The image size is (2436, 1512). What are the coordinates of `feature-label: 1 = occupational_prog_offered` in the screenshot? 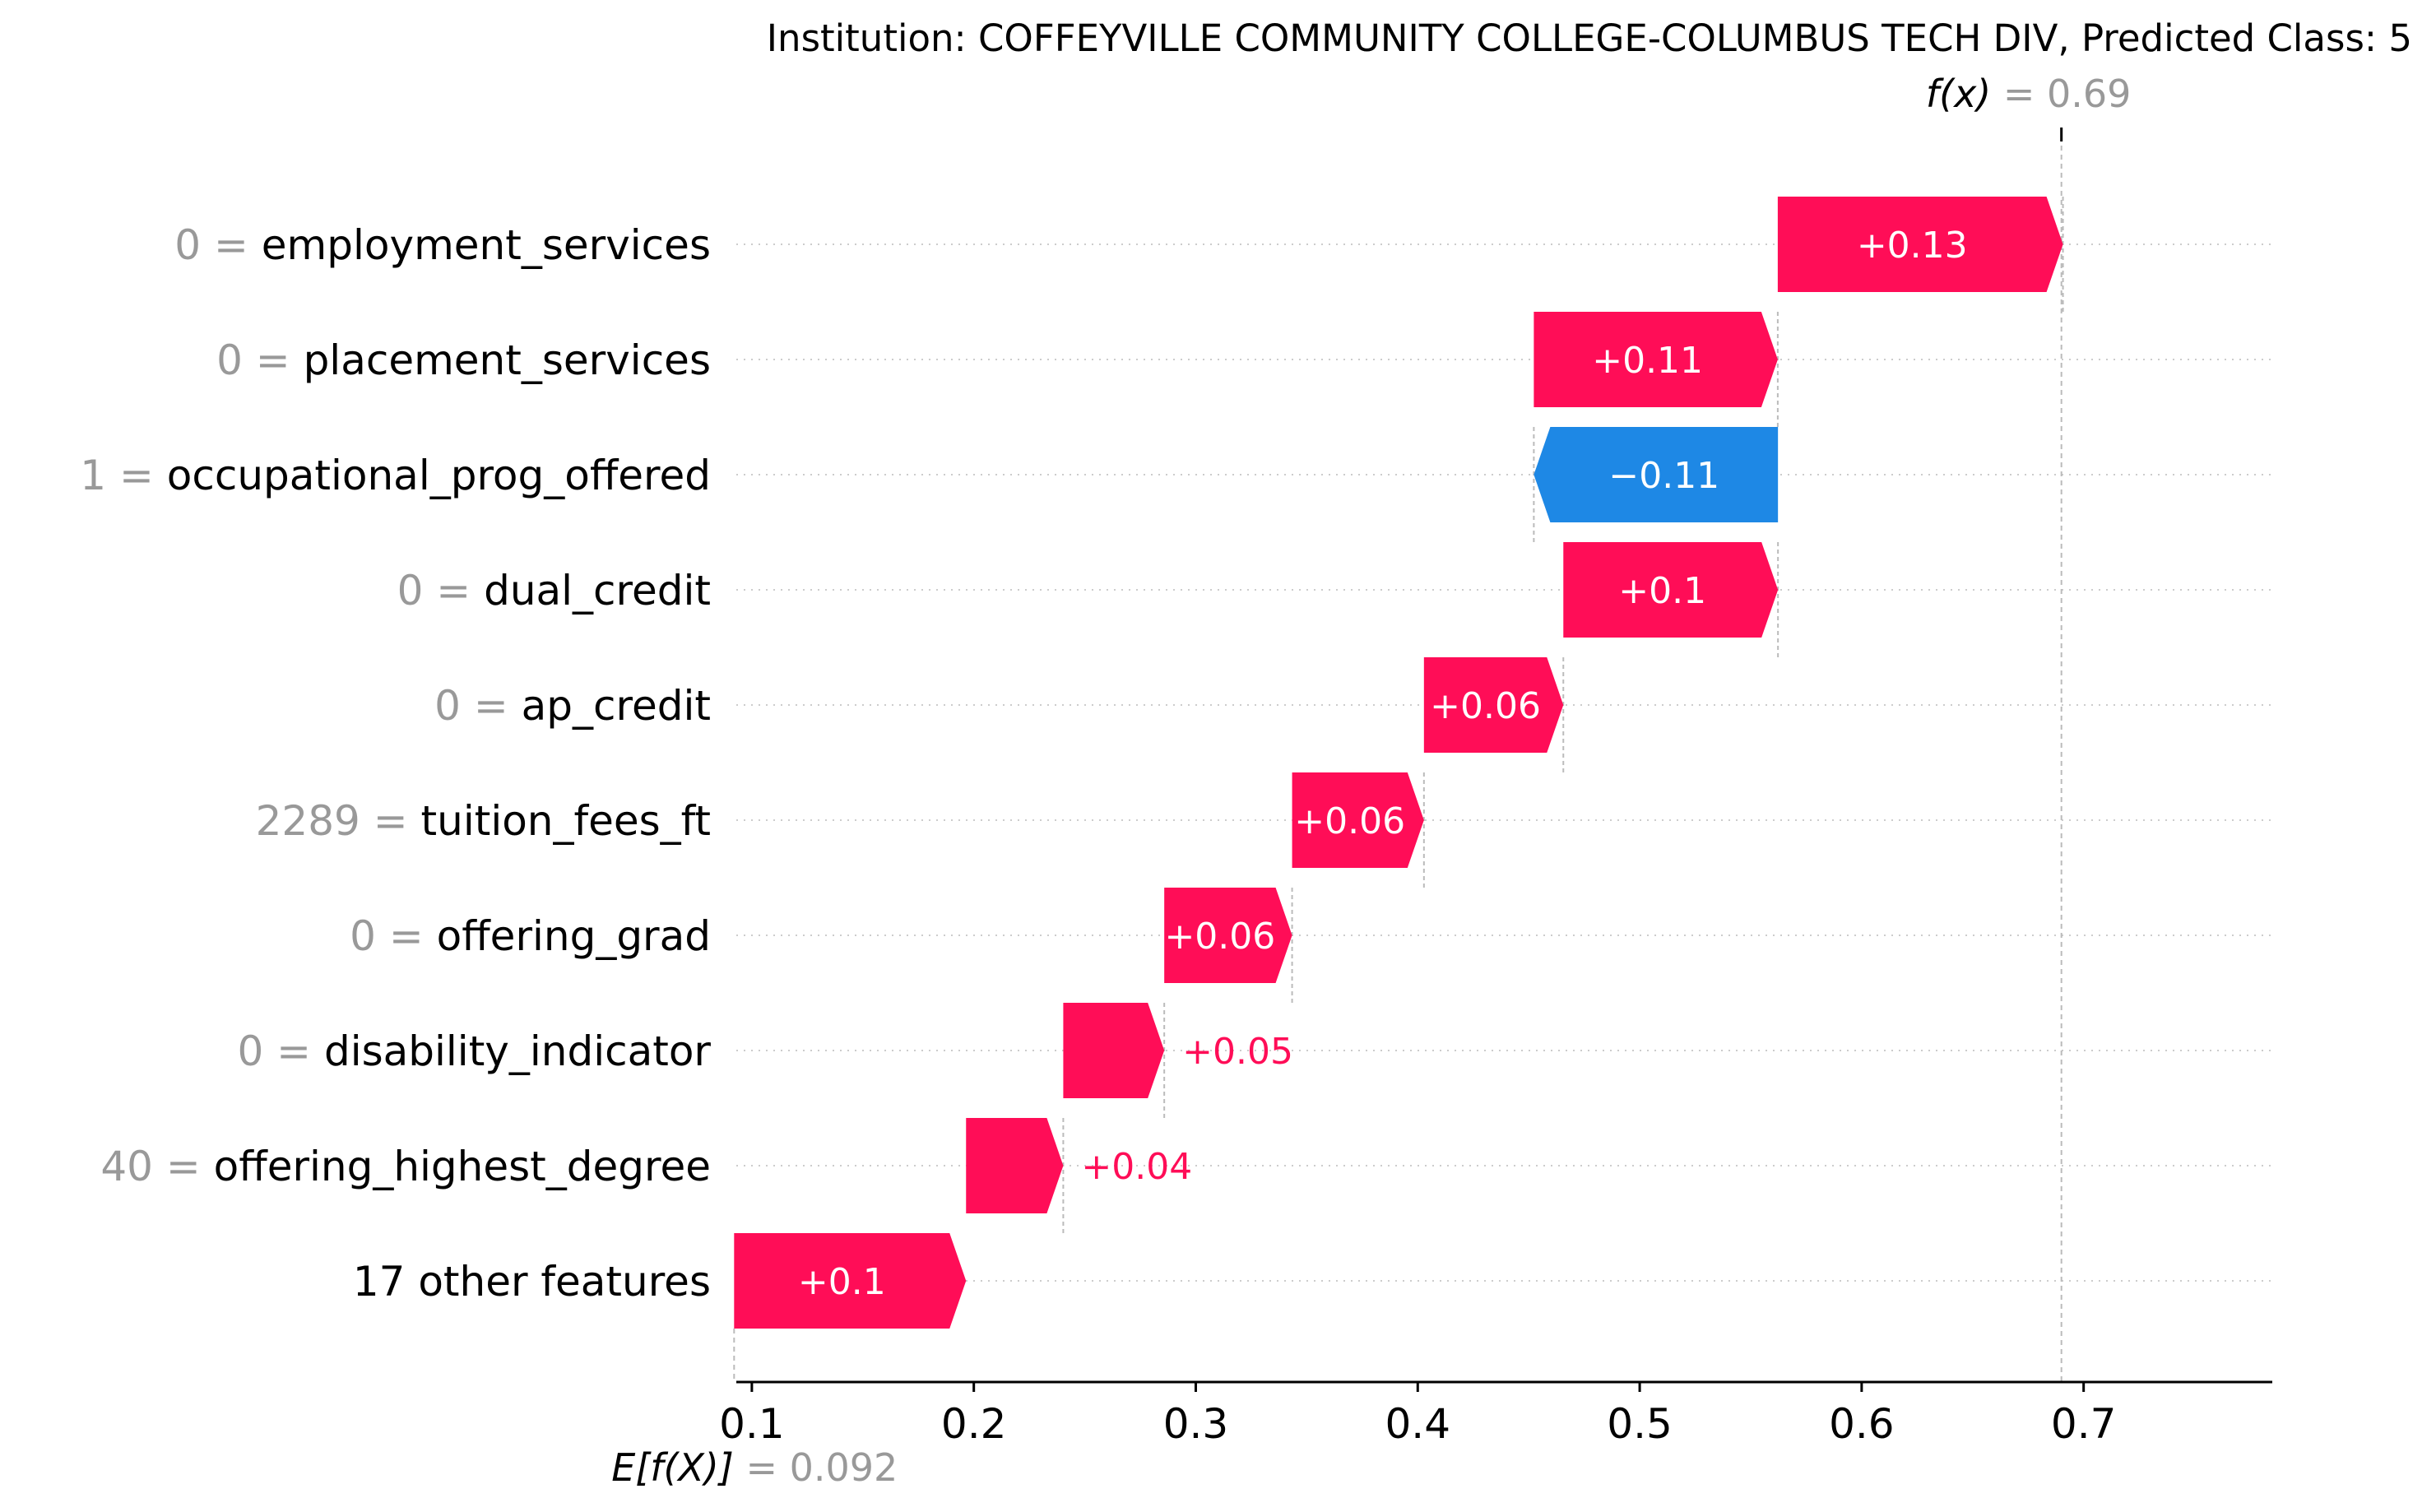 It's located at (395, 475).